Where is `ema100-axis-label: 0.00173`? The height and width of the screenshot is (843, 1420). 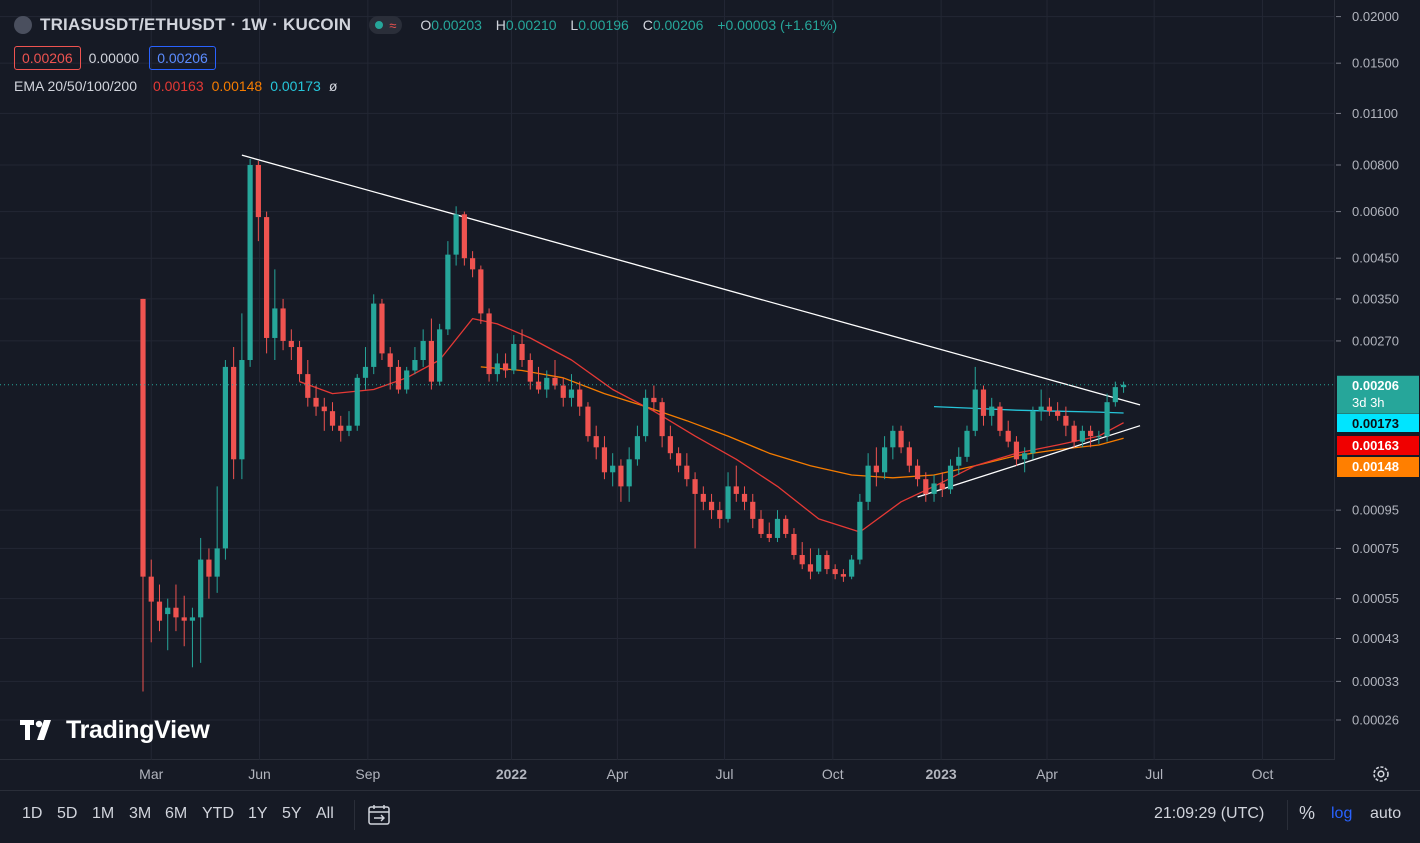 ema100-axis-label: 0.00173 is located at coordinates (1378, 423).